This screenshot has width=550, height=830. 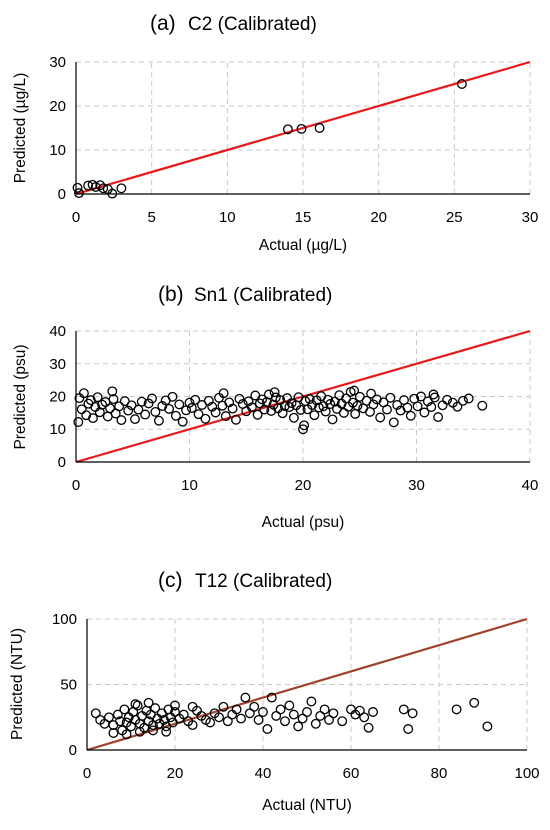 What do you see at coordinates (530, 485) in the screenshot?
I see `panel-b-xtick-40: 40` at bounding box center [530, 485].